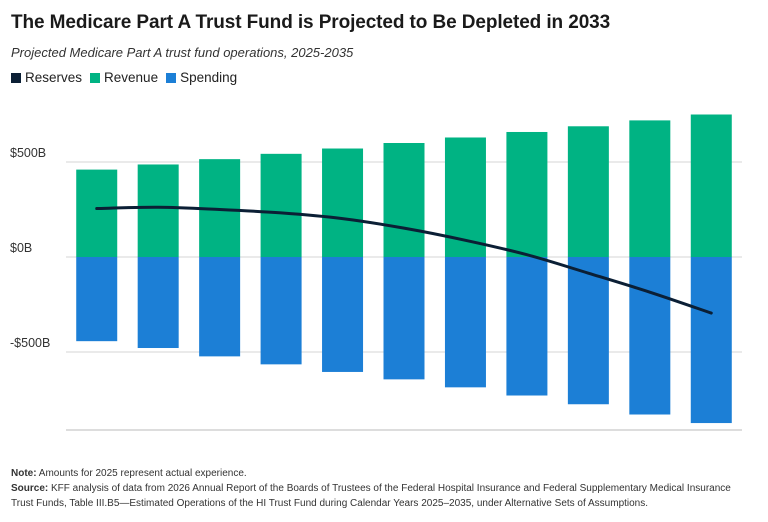 Image resolution: width=768 pixels, height=522 pixels. What do you see at coordinates (527, 194) in the screenshot?
I see `revenue-bar-2032` at bounding box center [527, 194].